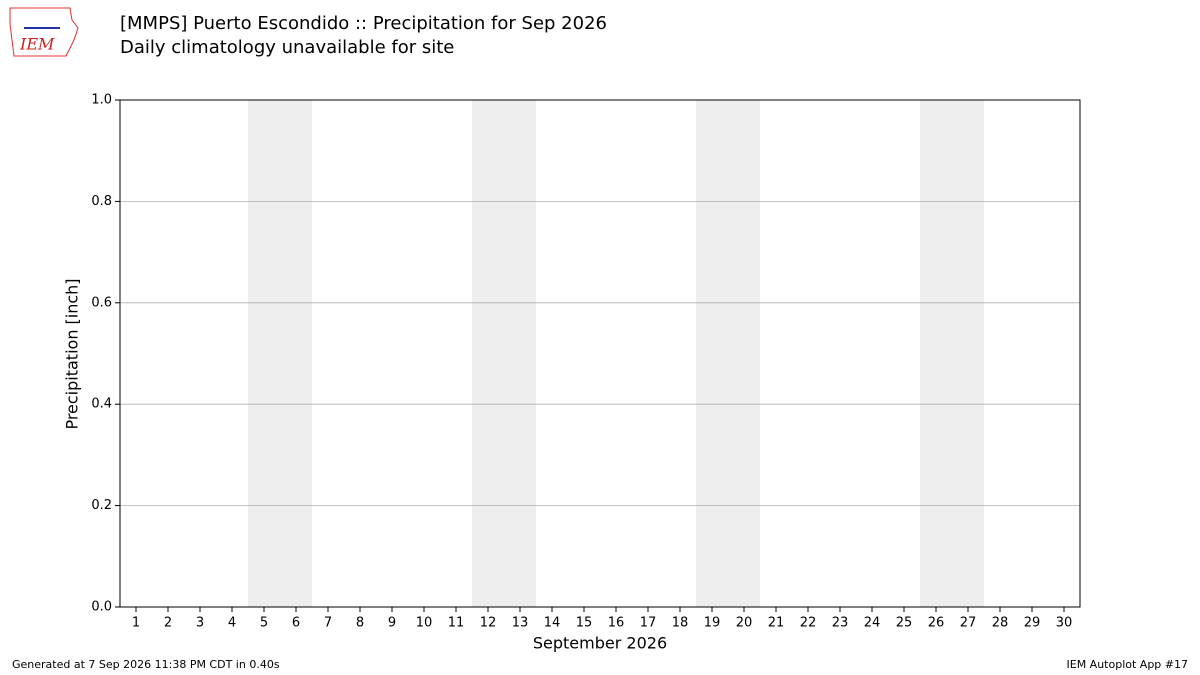  Describe the element at coordinates (808, 623) in the screenshot. I see `x-tick-label: 22` at that location.